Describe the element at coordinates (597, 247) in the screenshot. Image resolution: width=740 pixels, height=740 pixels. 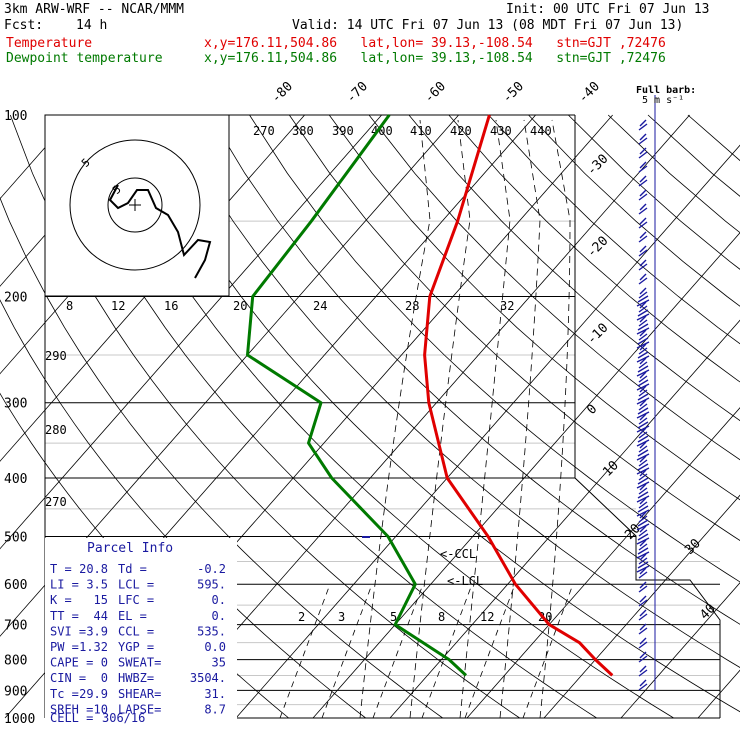
I see `right-temp-tick--20: -20` at that location.